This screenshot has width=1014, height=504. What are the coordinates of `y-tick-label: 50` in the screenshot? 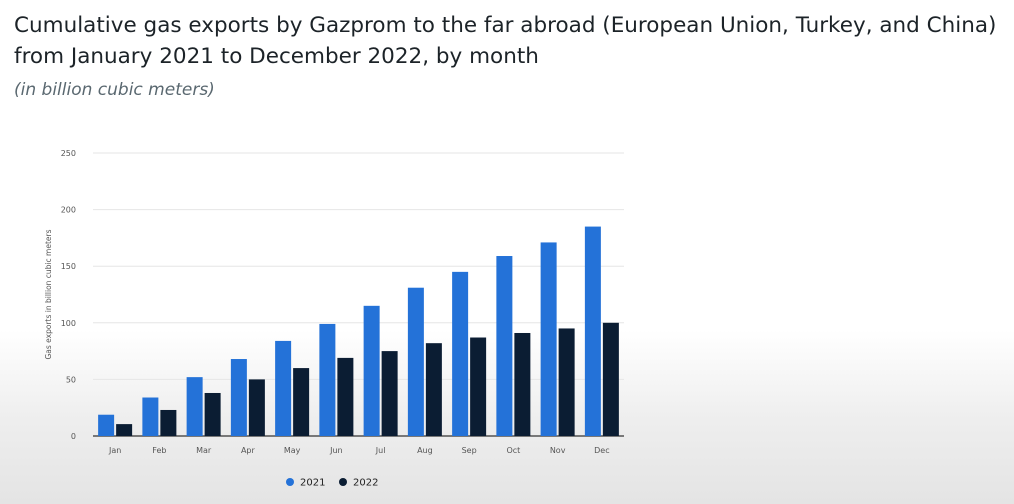 It's located at (71, 379).